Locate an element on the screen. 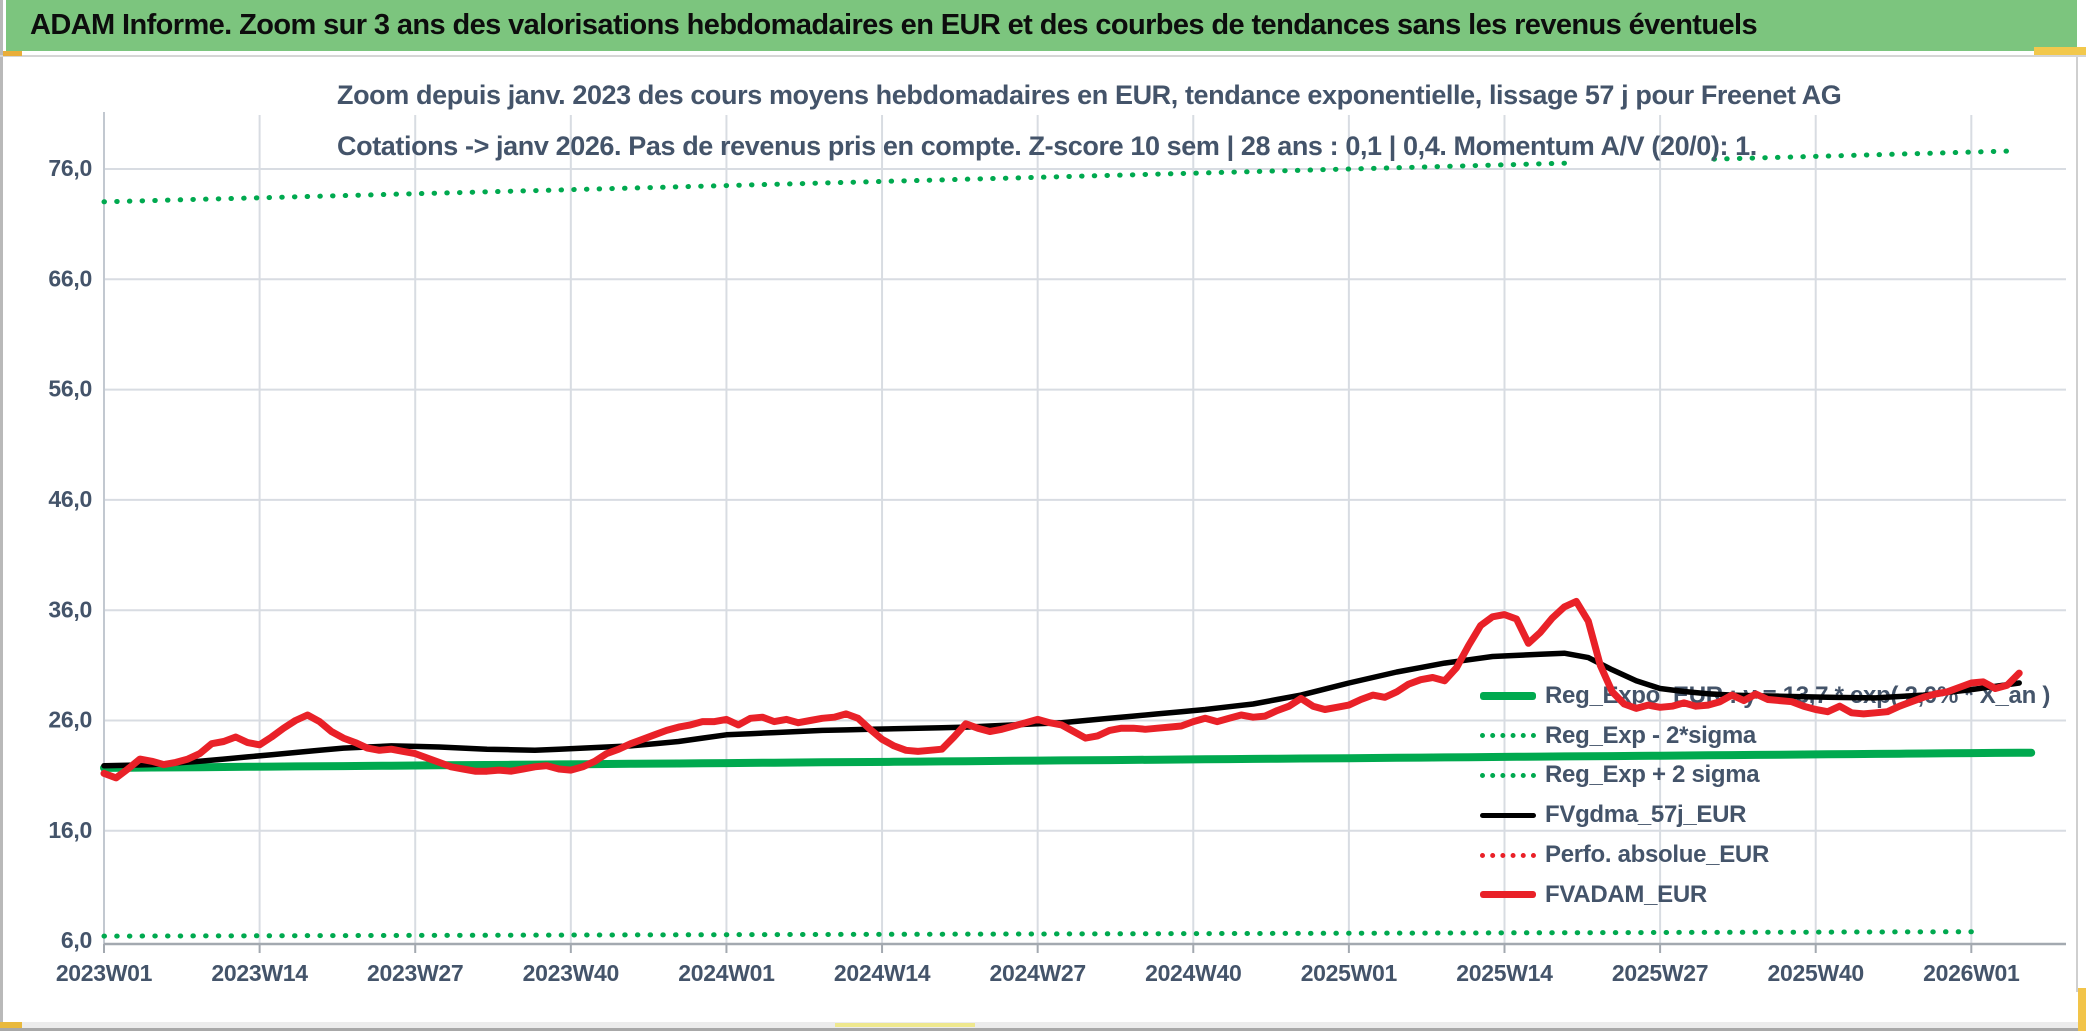  window-bottom-border is located at coordinates (1043, 1029).